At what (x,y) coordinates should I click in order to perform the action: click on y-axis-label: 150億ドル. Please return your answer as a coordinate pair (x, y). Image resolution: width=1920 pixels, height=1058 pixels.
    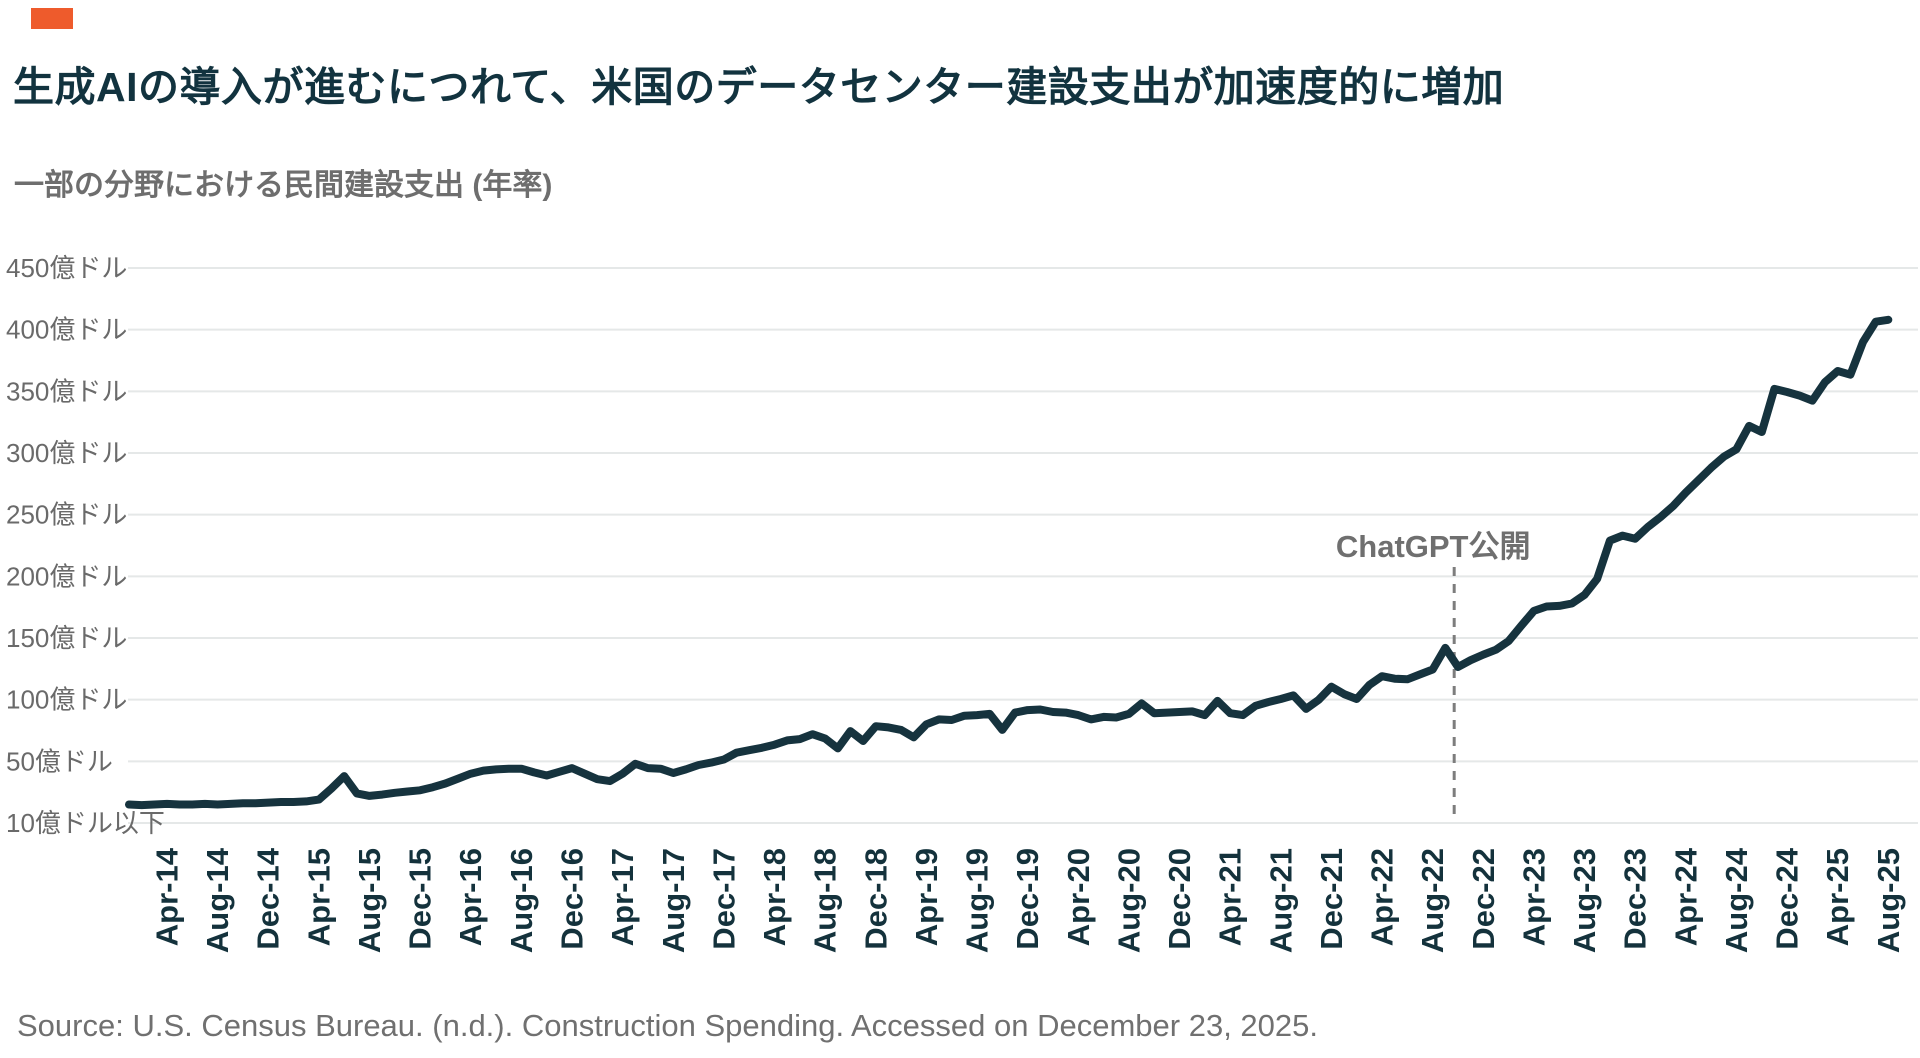
    Looking at the image, I should click on (66, 638).